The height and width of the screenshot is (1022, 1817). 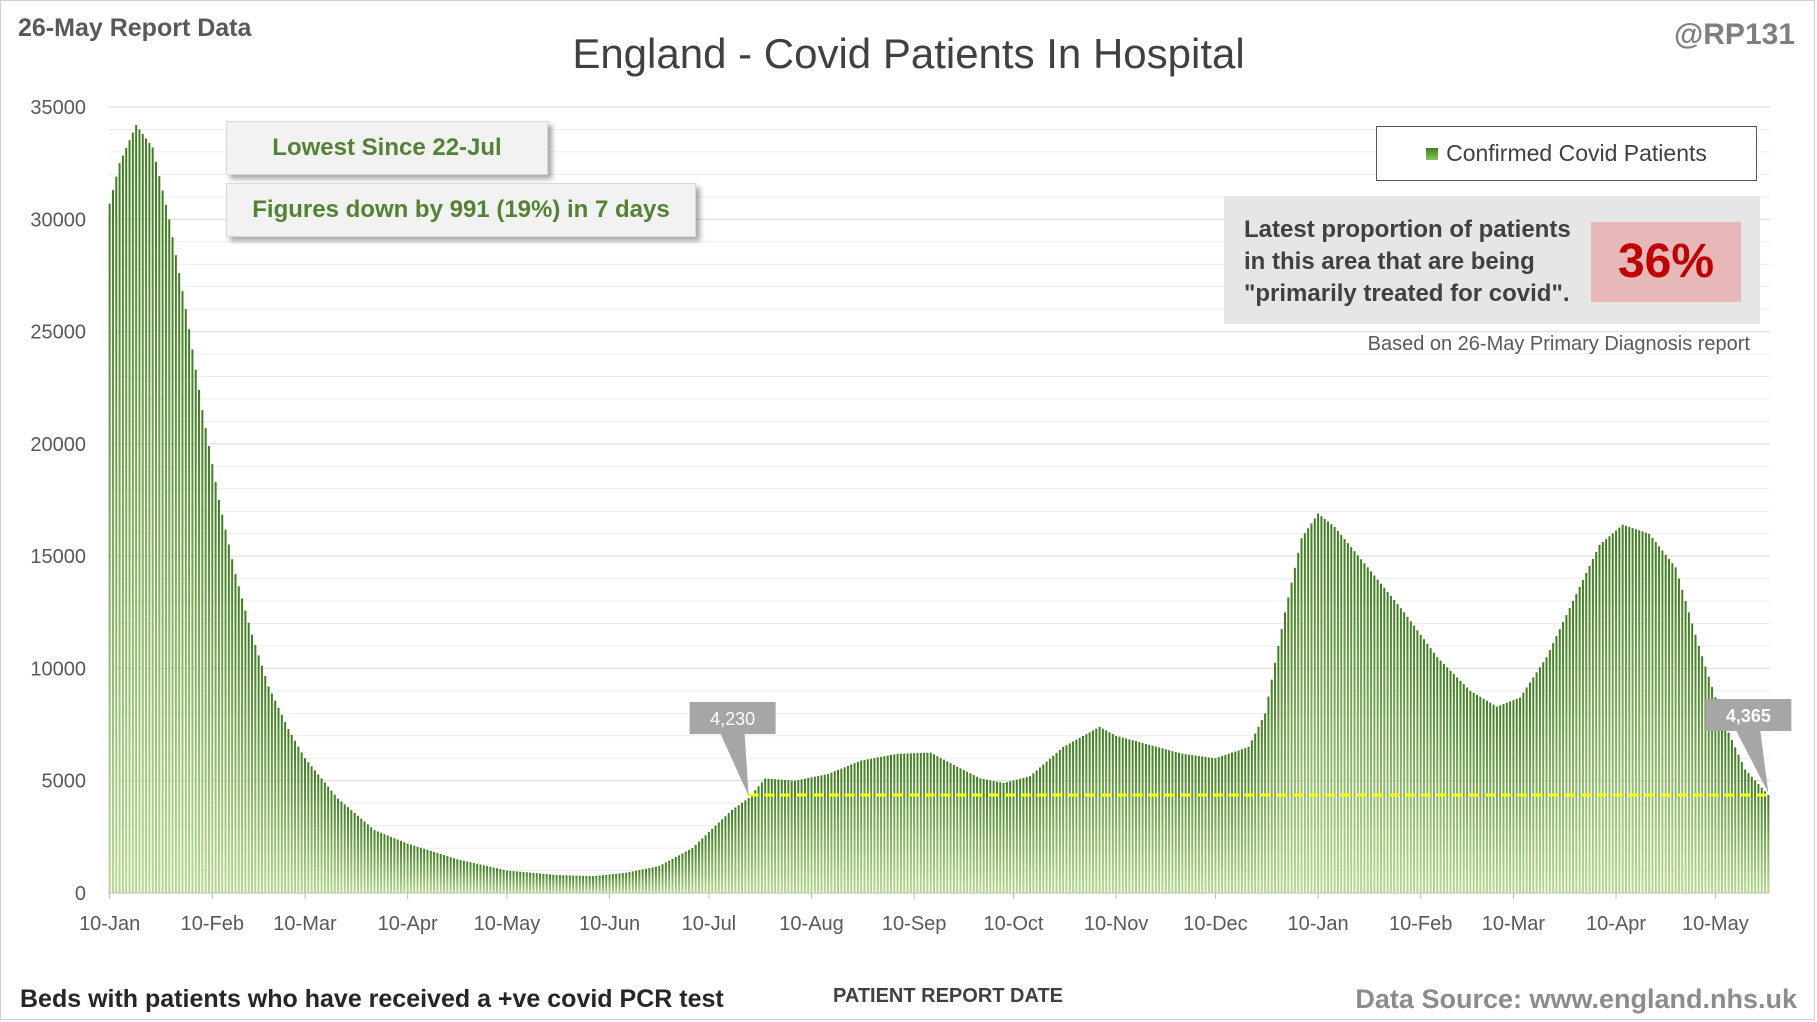 What do you see at coordinates (1748, 716) in the screenshot?
I see `annotation-label: 4,365` at bounding box center [1748, 716].